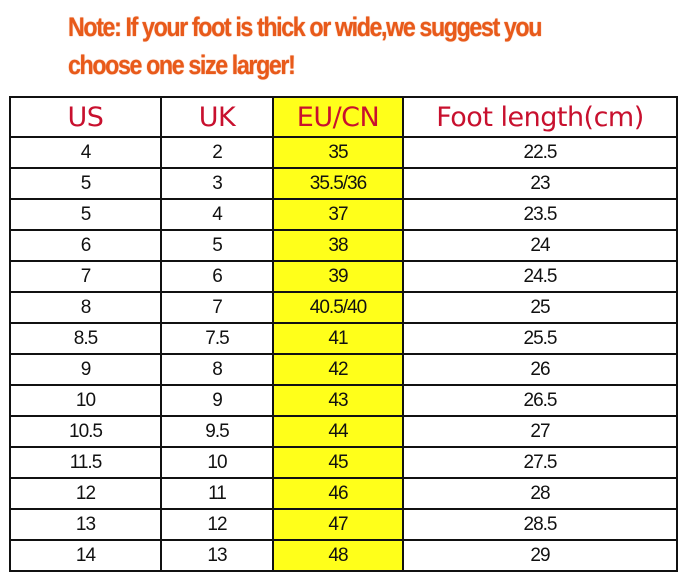  I want to click on table-row: 5 4 37 23.5, so click(343, 214).